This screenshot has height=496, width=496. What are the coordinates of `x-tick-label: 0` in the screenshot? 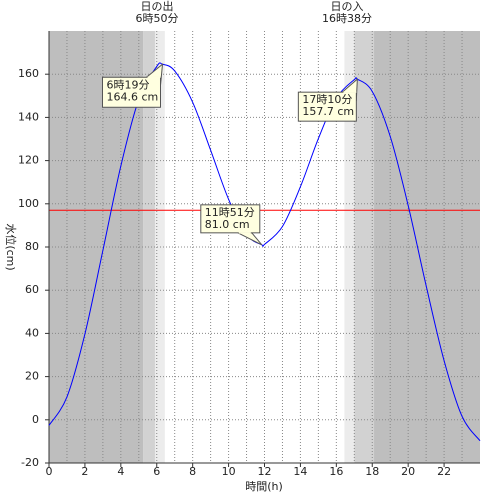 It's located at (49, 471).